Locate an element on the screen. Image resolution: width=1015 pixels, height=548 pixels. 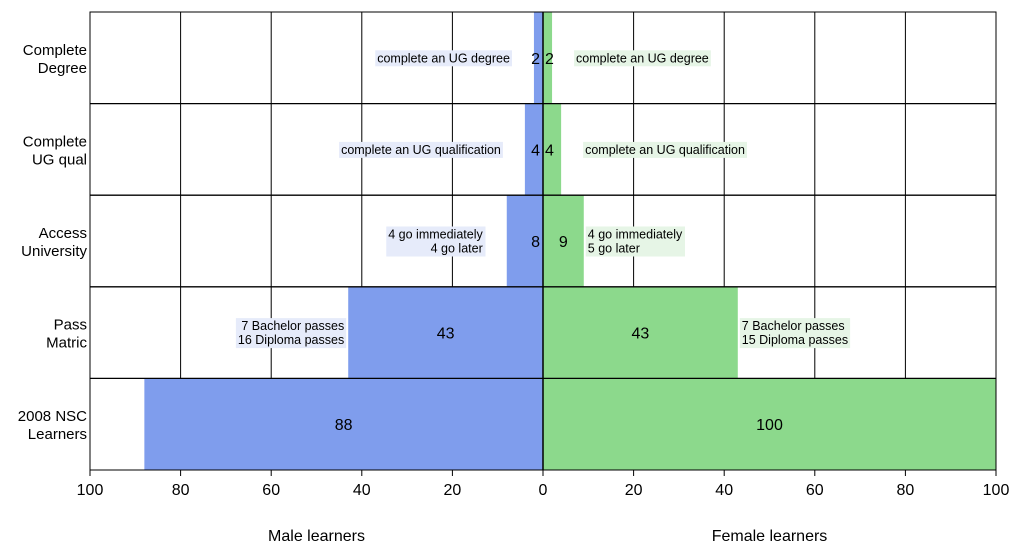
category-label: Pass Matric is located at coordinates (66, 334).